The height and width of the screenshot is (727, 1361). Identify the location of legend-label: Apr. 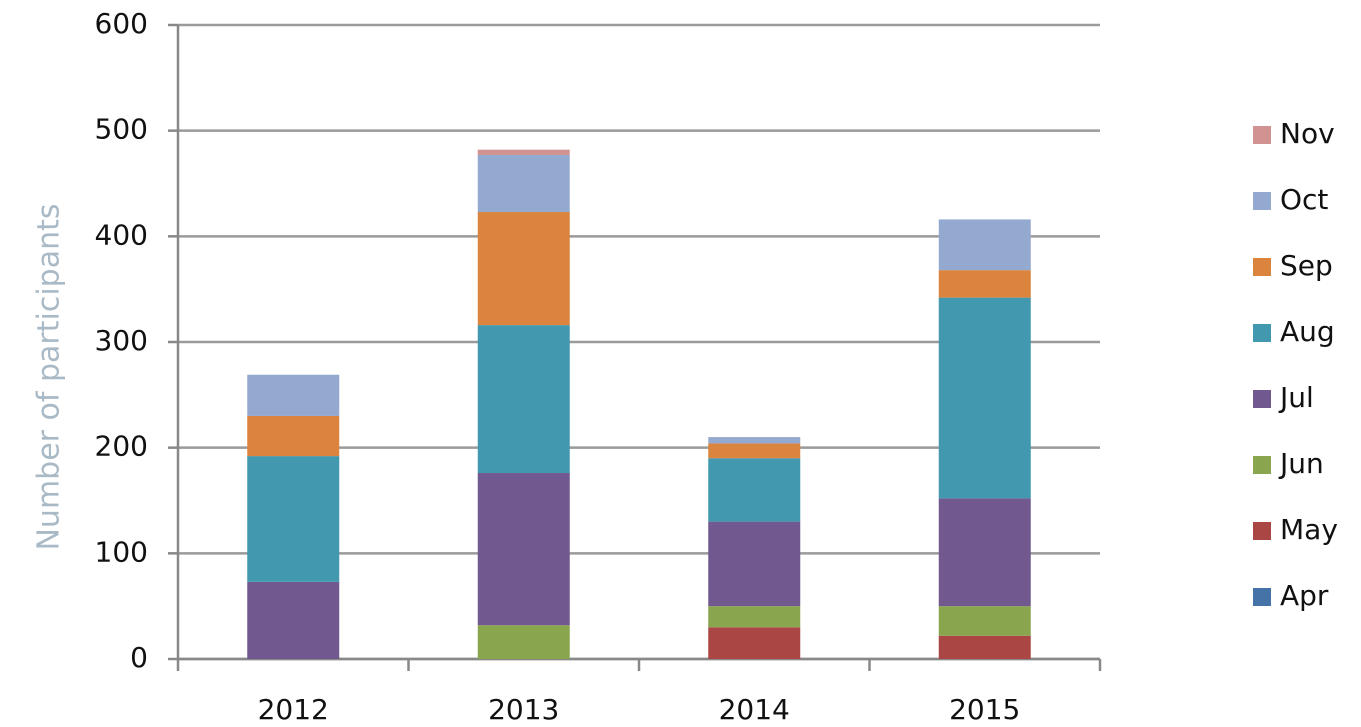
(1304, 595).